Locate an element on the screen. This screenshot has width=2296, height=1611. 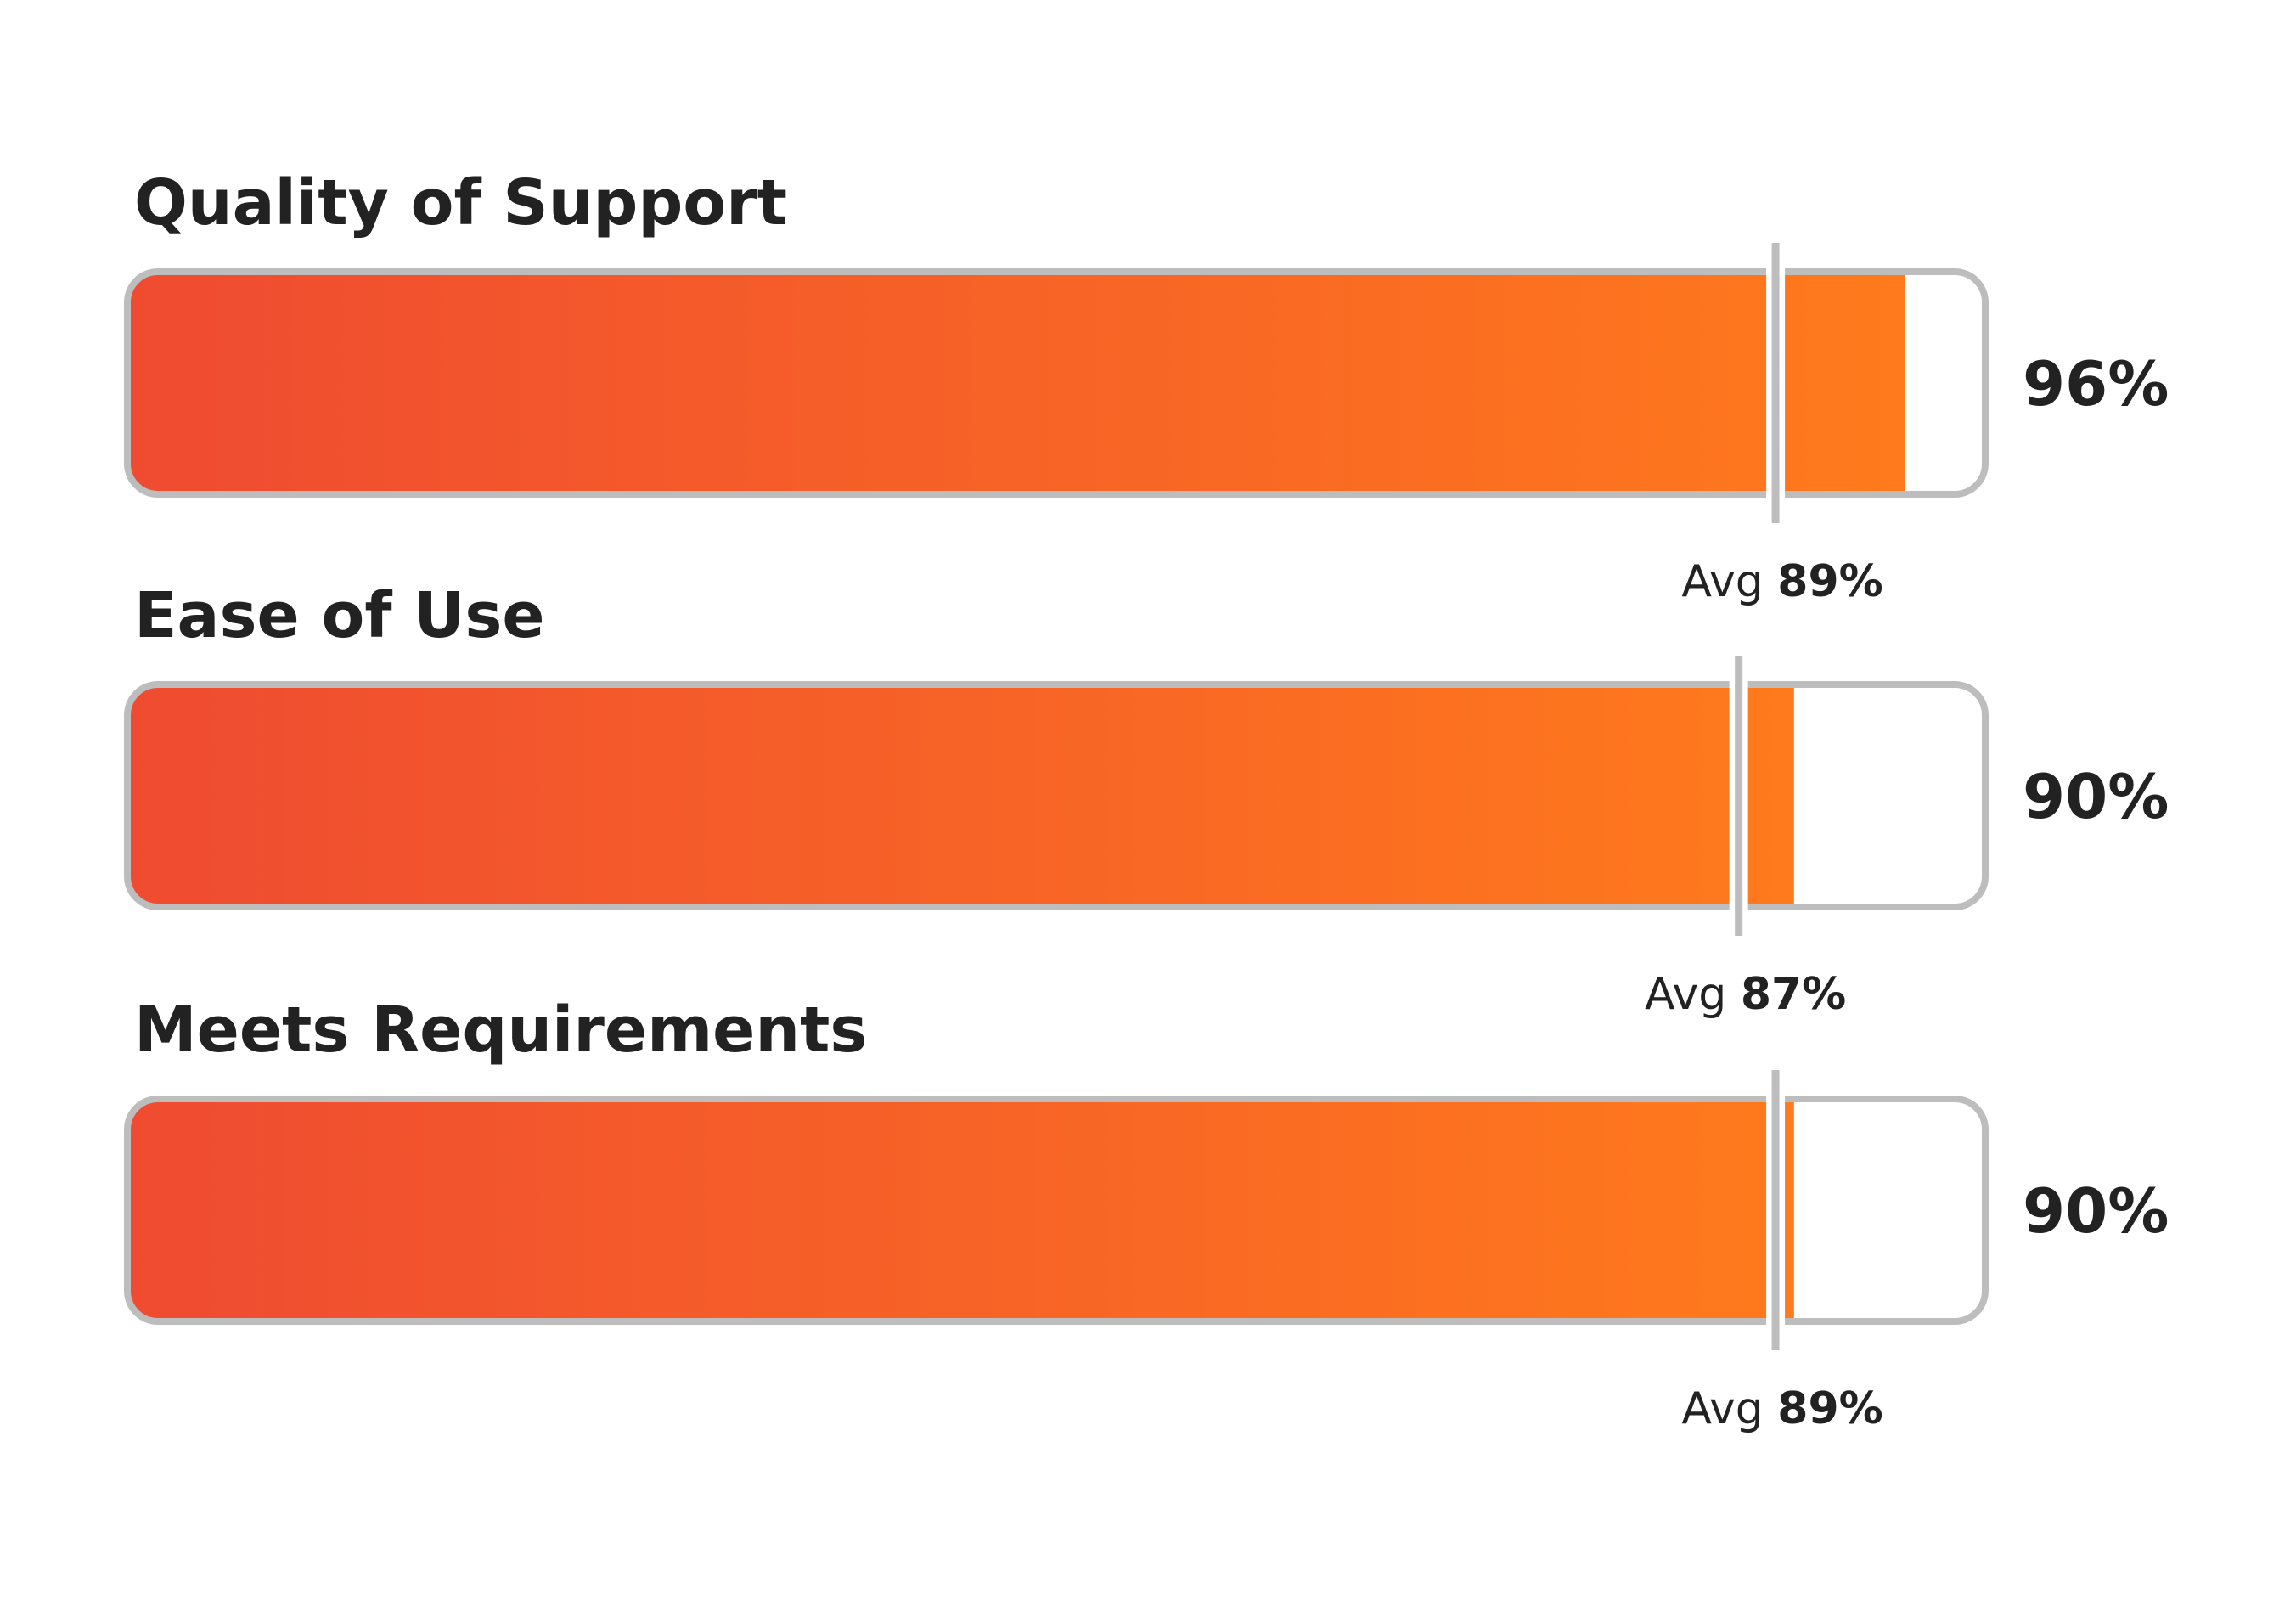
category-label: Ease of Use is located at coordinates (340, 615).